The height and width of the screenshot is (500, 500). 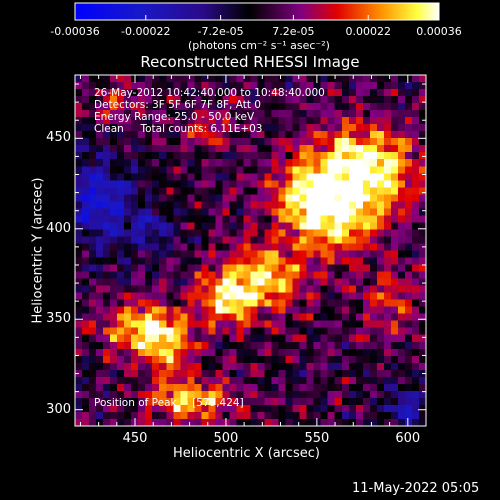 What do you see at coordinates (416, 488) in the screenshot?
I see `footer-date: 11-May-2022 05:05` at bounding box center [416, 488].